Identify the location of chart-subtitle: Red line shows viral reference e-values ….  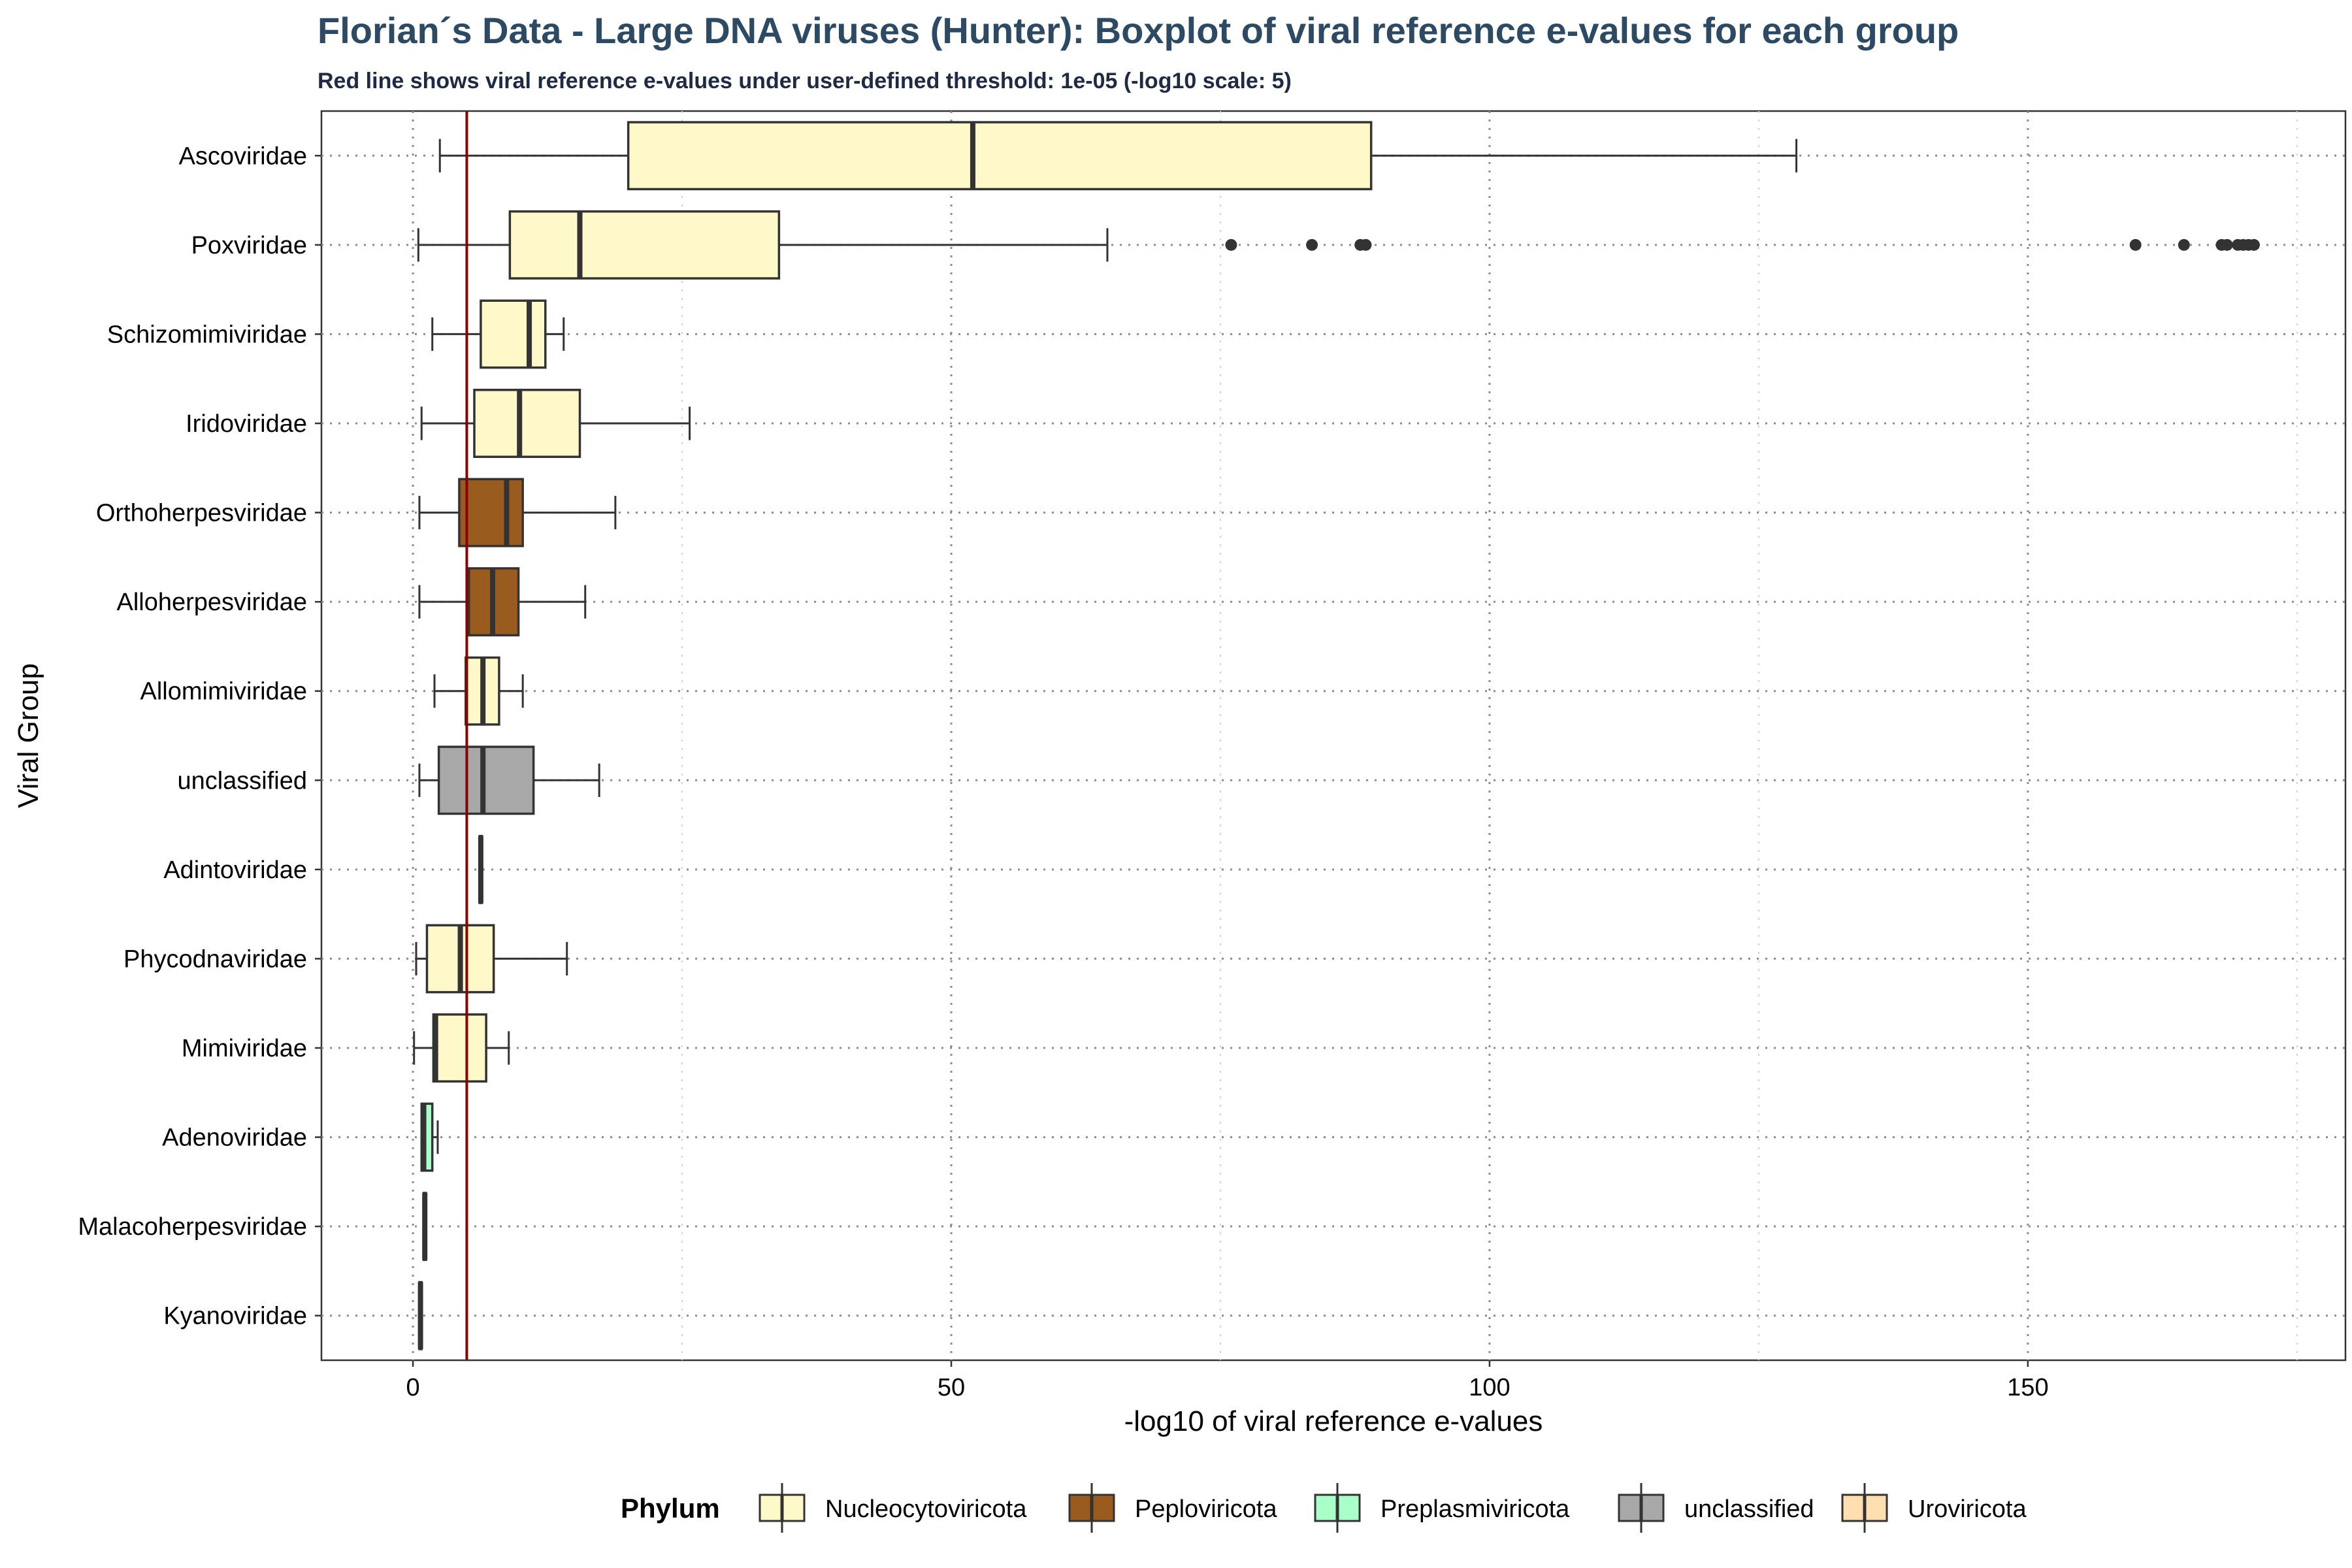
(805, 81).